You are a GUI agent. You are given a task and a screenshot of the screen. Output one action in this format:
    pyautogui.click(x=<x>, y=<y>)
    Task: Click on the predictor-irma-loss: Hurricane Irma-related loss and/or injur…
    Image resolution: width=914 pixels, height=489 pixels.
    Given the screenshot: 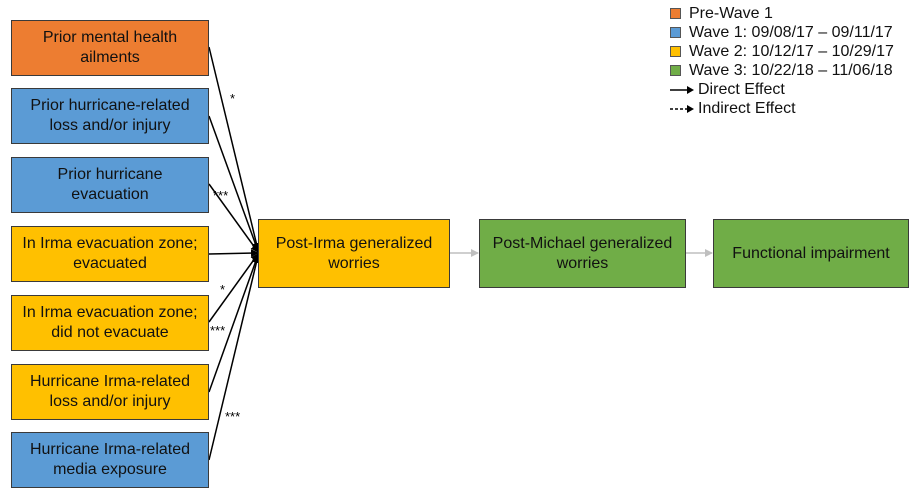 What is the action you would take?
    pyautogui.click(x=110, y=392)
    